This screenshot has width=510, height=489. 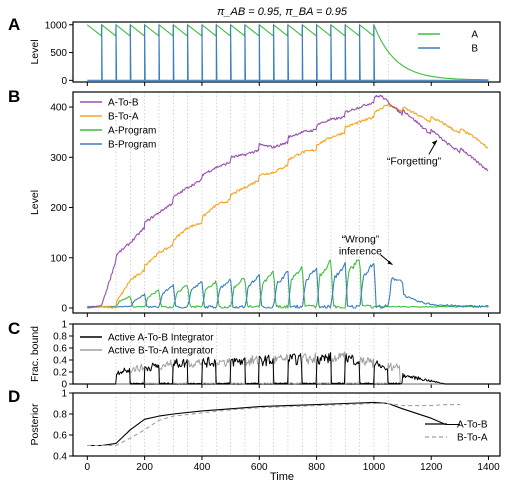 I want to click on series-active-b-to-a-line, so click(x=287, y=368).